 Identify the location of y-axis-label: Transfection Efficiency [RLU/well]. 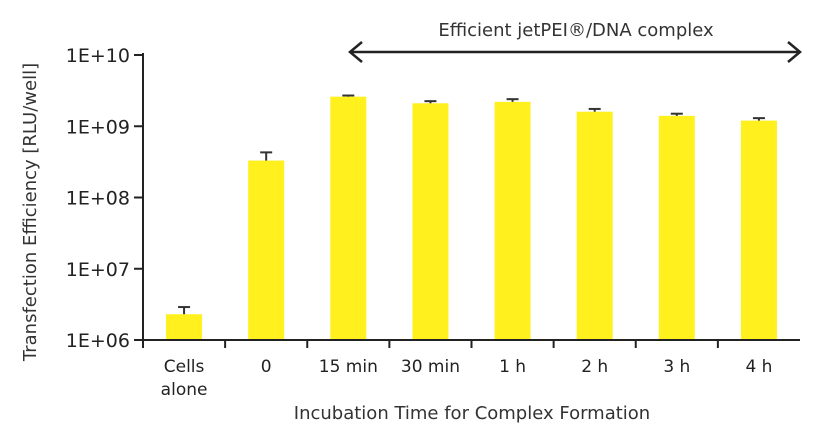
(30, 212).